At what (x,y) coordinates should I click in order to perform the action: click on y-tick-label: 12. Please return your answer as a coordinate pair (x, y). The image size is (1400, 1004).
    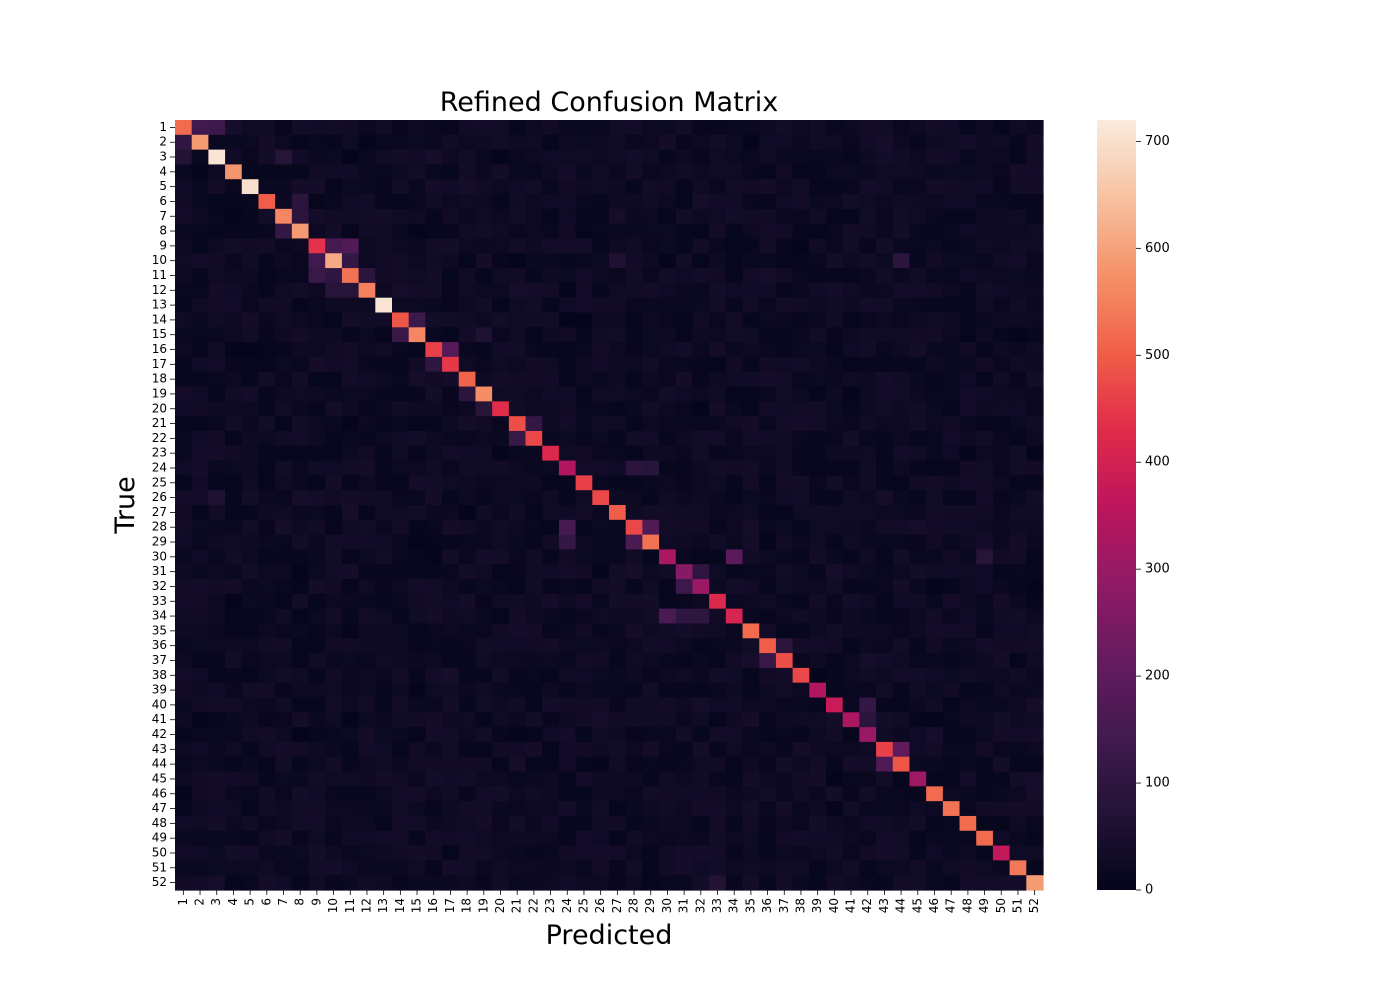
    Looking at the image, I should click on (159, 290).